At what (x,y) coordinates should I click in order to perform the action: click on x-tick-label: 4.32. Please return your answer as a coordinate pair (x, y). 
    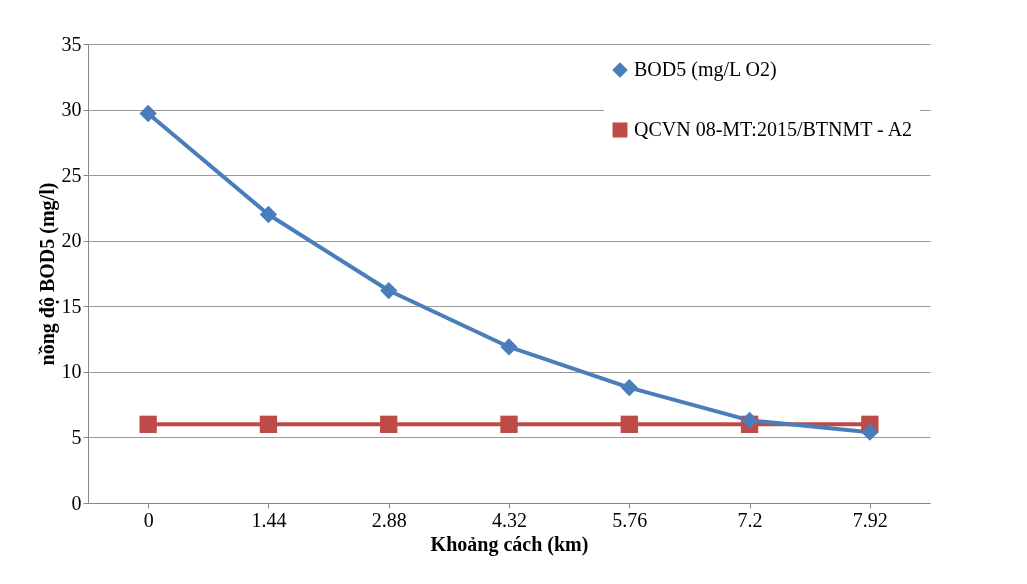
    Looking at the image, I should click on (509, 519).